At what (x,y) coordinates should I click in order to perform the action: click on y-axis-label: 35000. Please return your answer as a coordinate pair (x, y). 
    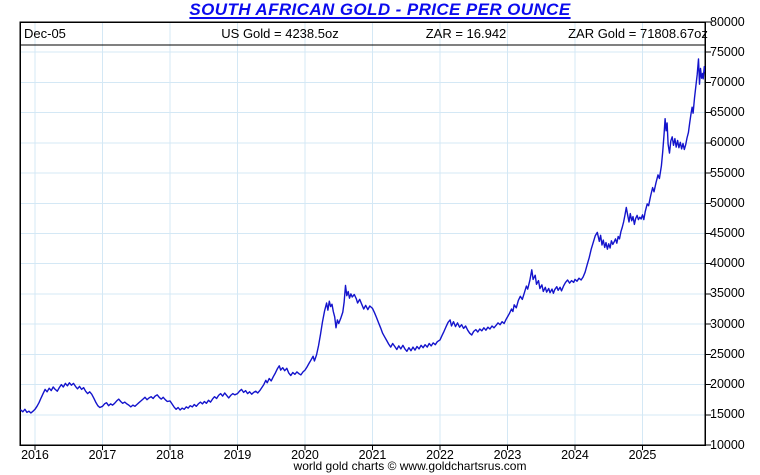
    Looking at the image, I should click on (727, 293).